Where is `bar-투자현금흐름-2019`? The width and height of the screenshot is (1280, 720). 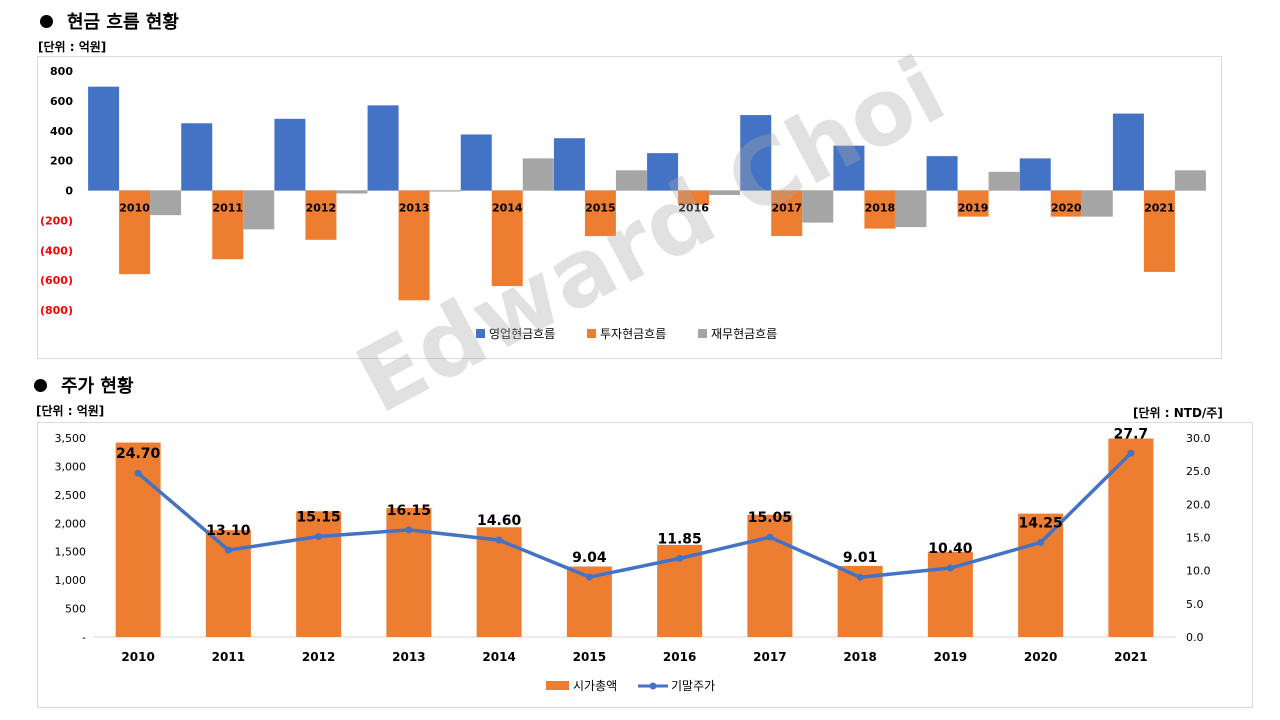 bar-투자현금흐름-2019 is located at coordinates (973, 203).